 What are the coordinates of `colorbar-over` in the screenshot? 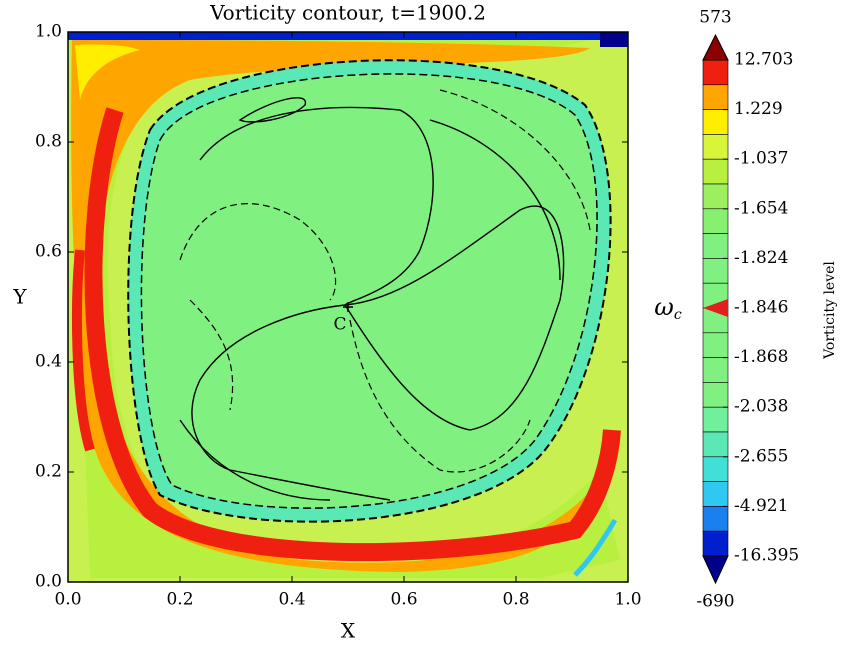 It's located at (715, 47).